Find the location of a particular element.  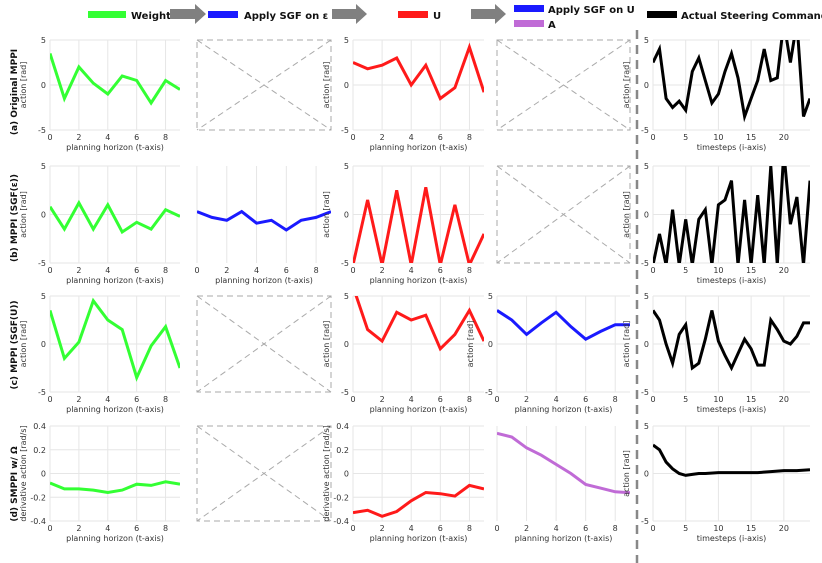

series-line-blue is located at coordinates (563, 325).